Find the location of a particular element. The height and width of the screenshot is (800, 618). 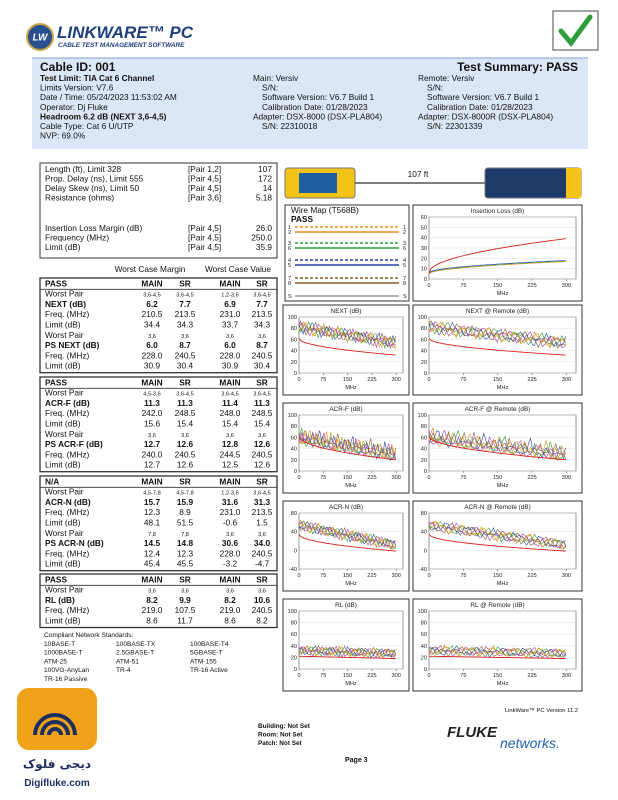

plot-area is located at coordinates (351, 640).